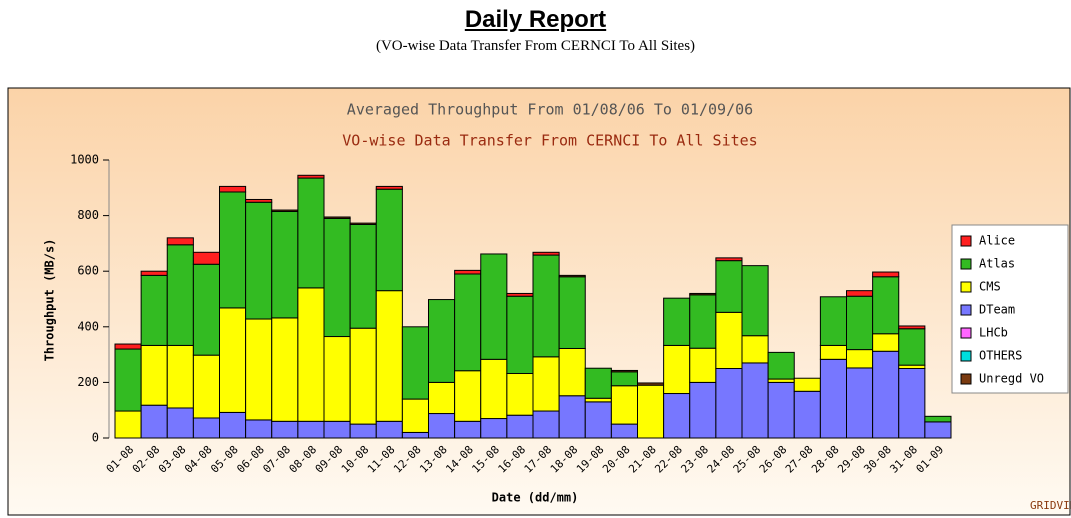 The image size is (1071, 518). I want to click on y-tick-label: 200, so click(88, 382).